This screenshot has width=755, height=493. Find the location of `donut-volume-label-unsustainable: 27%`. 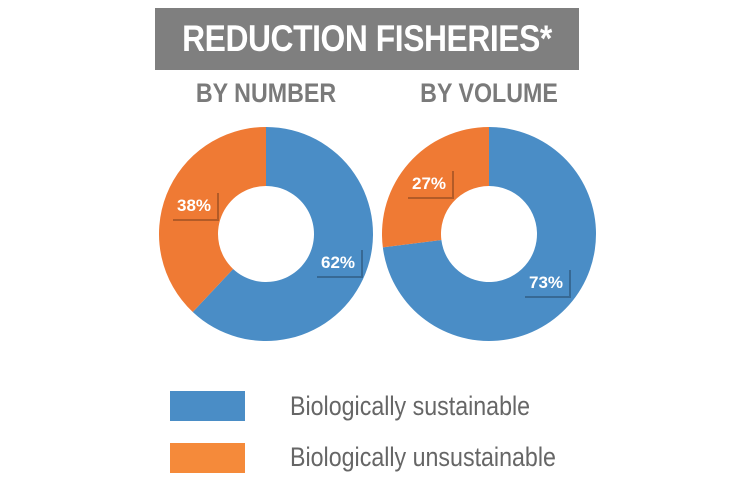

donut-volume-label-unsustainable: 27% is located at coordinates (430, 184).